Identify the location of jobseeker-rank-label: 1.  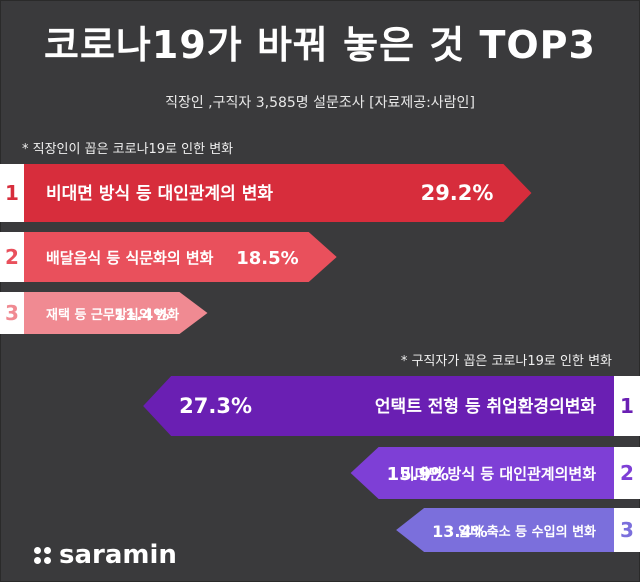
(627, 406).